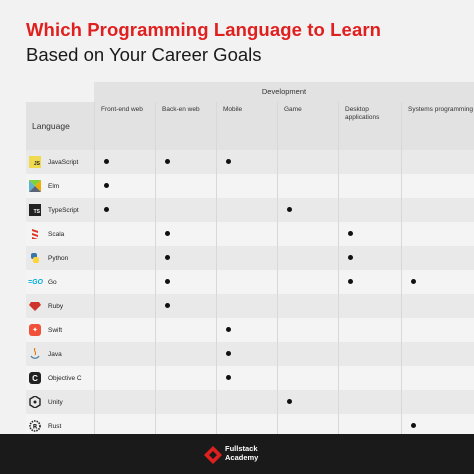  I want to click on language-name: Elm, so click(54, 186).